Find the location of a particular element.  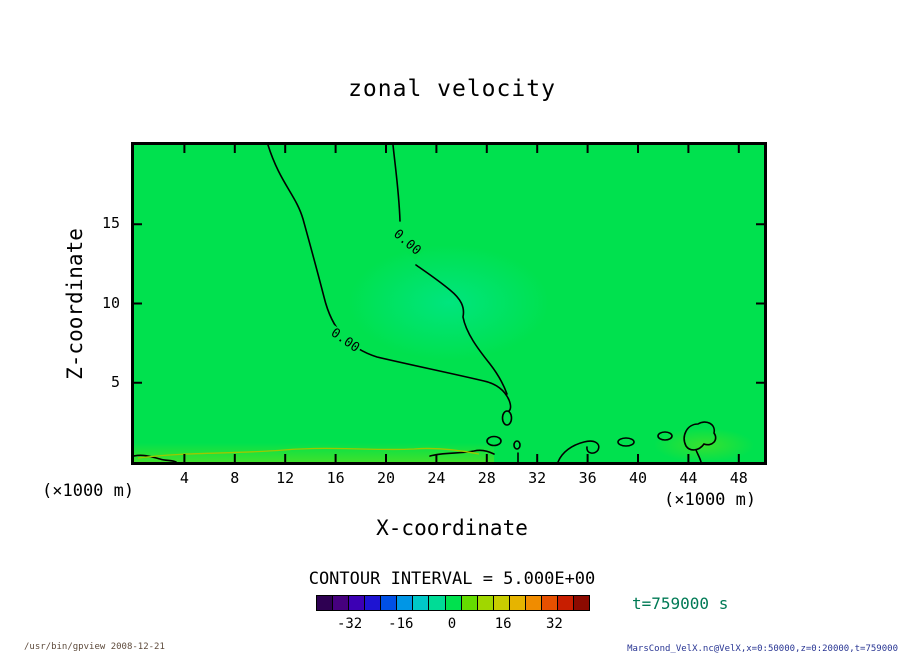

colorbar-tick-label: 0 is located at coordinates (452, 624).